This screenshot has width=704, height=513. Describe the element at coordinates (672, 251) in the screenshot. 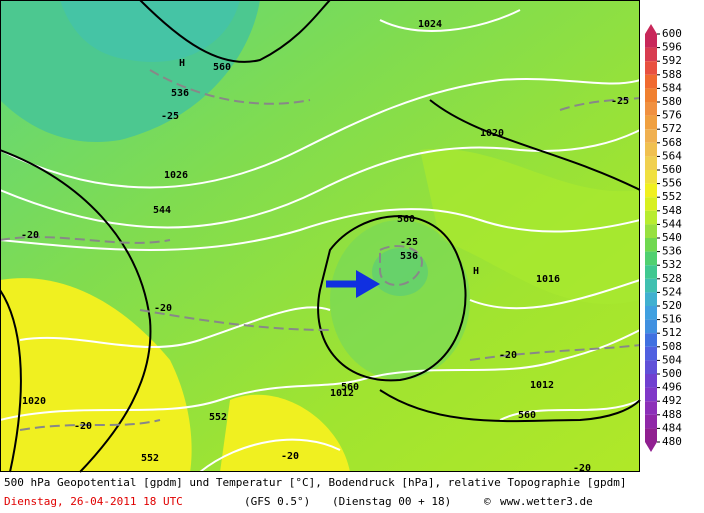

I see `colorbar-label: 536` at that location.